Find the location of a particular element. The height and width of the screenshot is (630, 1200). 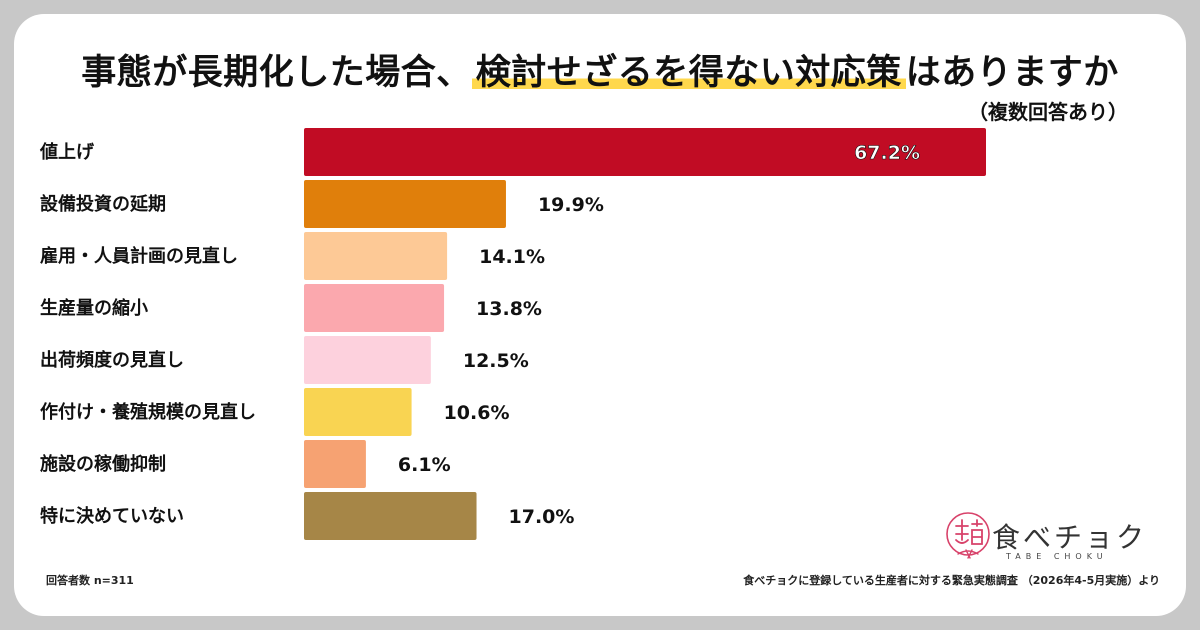

value-label: 14.1% is located at coordinates (512, 257).